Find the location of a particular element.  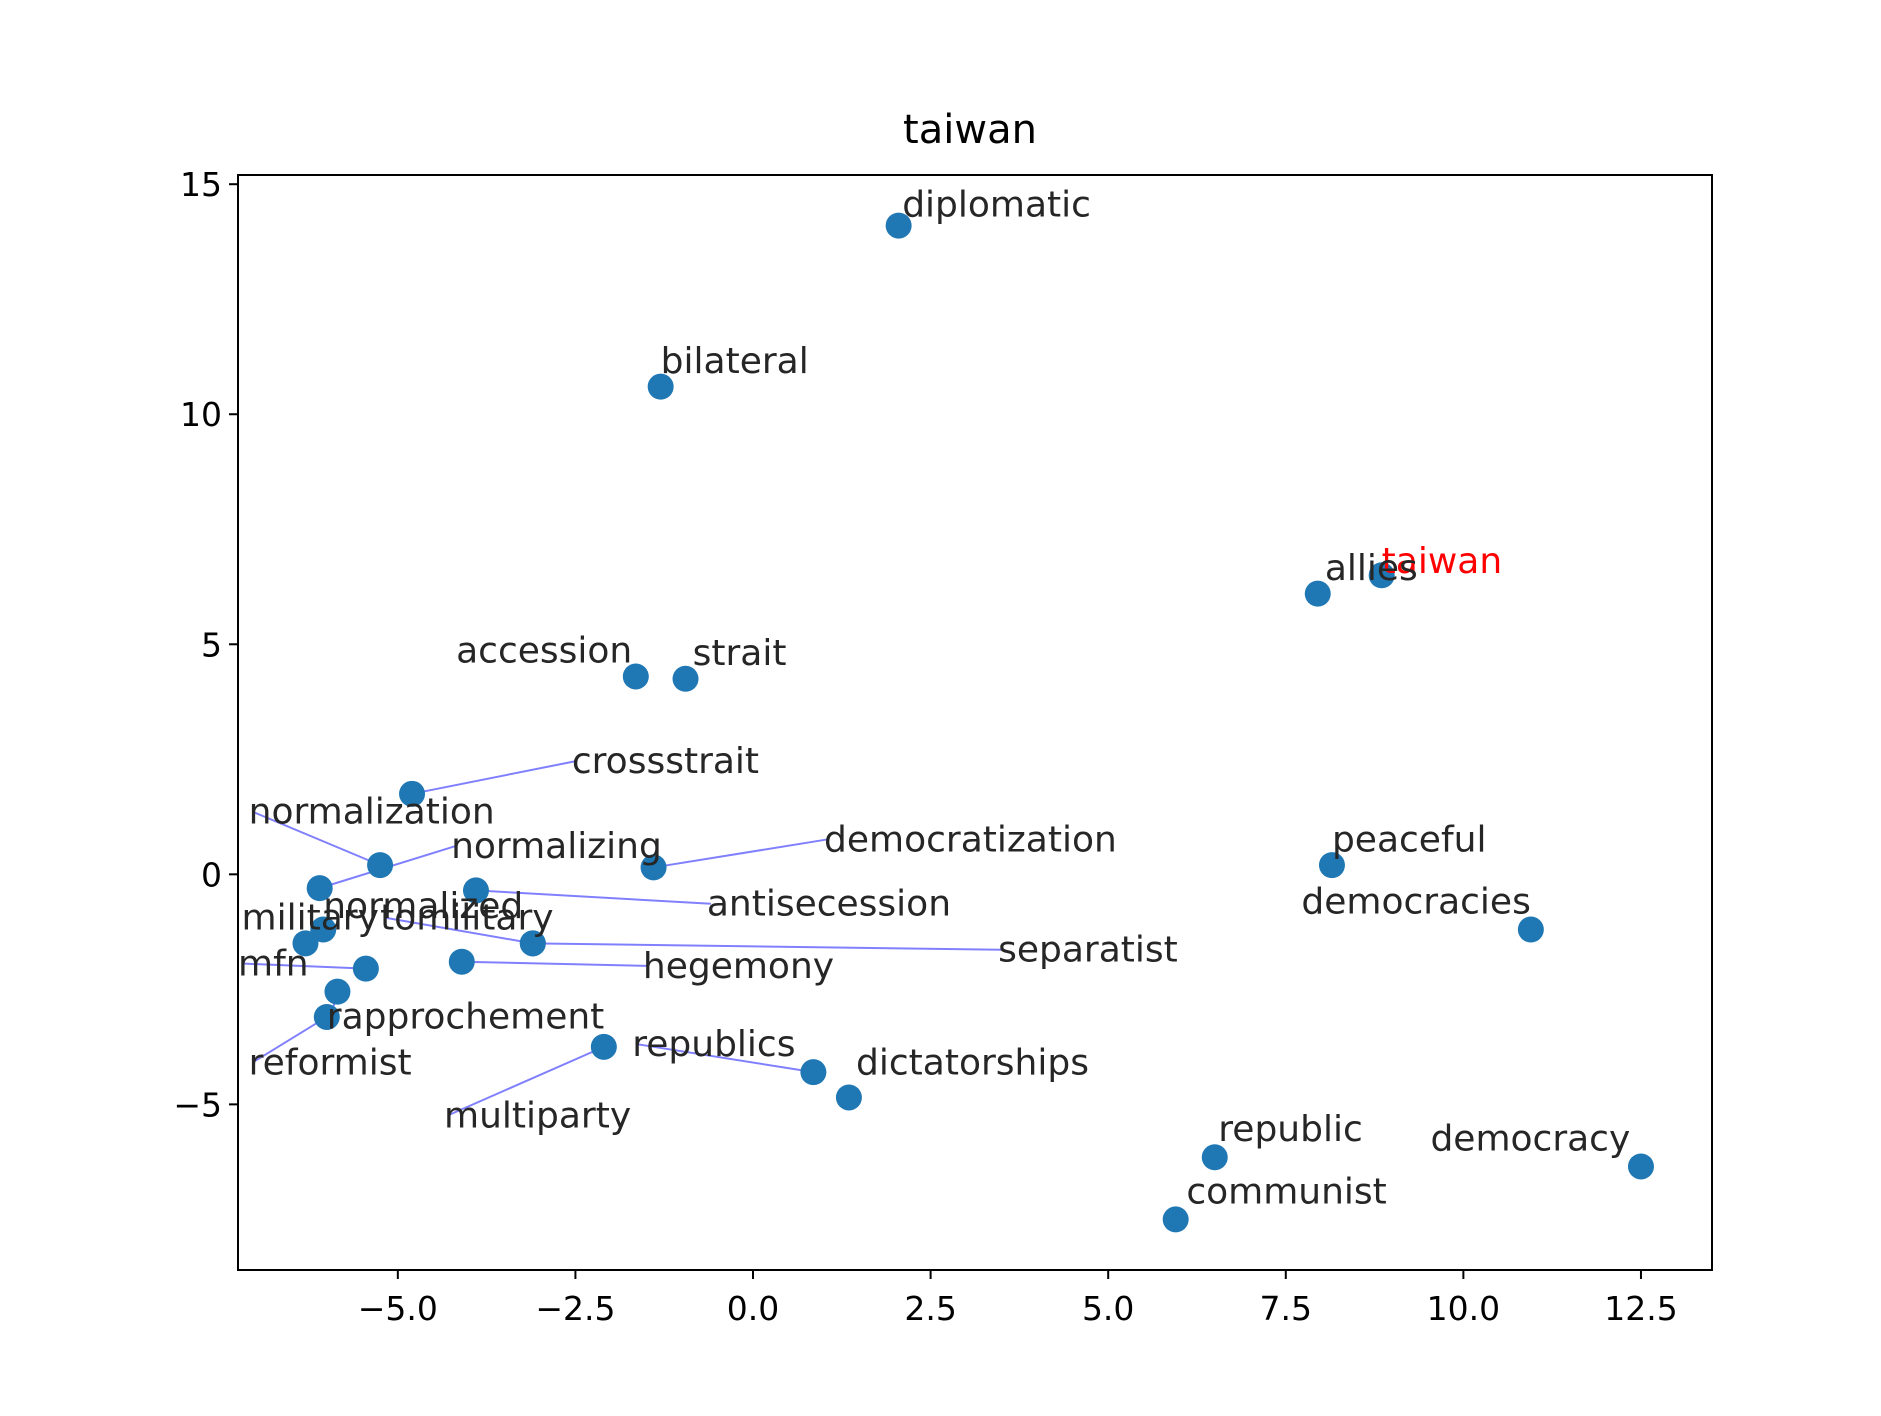

point-label: allies is located at coordinates (1371, 568).